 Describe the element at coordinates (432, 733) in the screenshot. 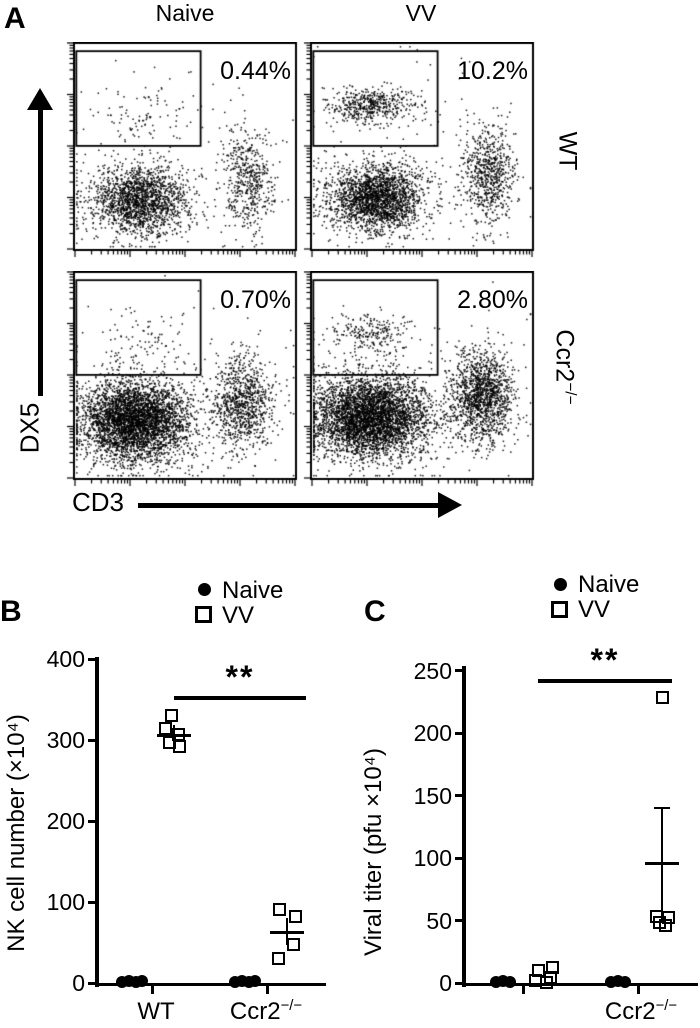

I see `panel-c-y-tick-label: 200` at that location.